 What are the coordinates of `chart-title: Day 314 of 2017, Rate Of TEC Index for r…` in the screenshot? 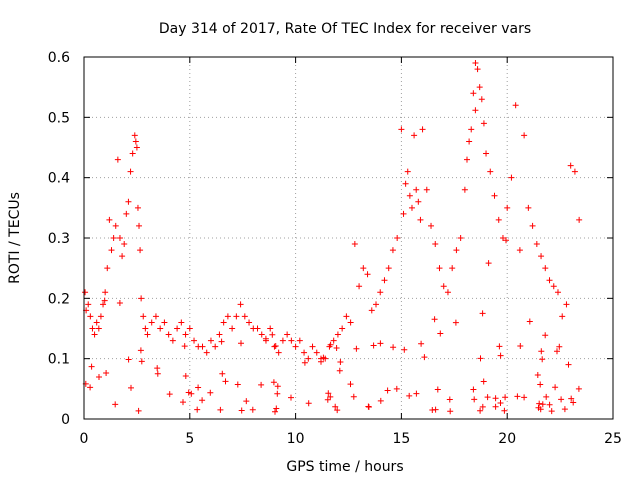 It's located at (345, 29).